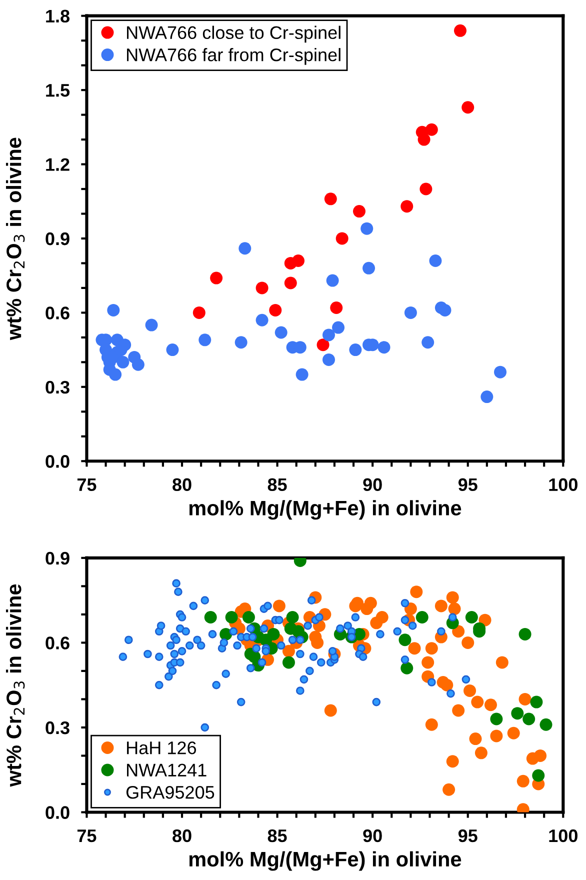  Describe the element at coordinates (58, 164) in the screenshot. I see `y-tick-label: 1.2` at that location.